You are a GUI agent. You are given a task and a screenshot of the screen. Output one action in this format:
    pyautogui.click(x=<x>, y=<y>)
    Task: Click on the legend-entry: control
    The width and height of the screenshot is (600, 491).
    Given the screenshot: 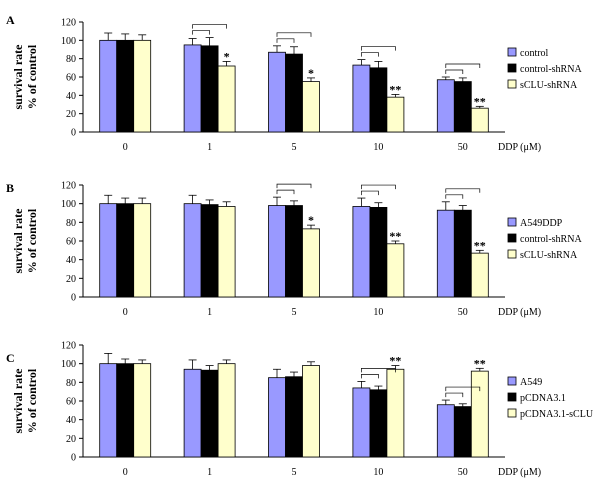 What is the action you would take?
    pyautogui.click(x=534, y=53)
    